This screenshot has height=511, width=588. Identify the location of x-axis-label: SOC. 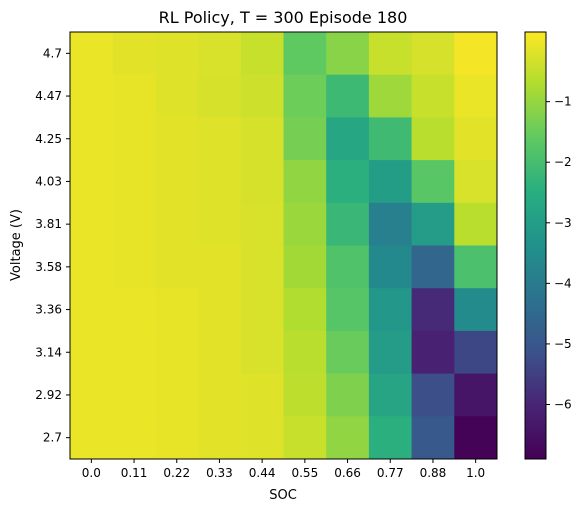
(283, 495).